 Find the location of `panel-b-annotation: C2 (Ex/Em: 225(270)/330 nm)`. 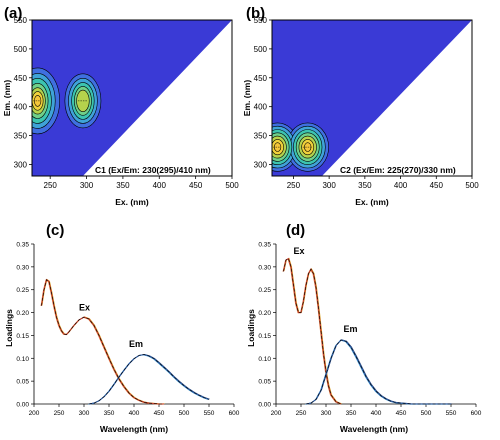

panel-b-annotation: C2 (Ex/Em: 225(270)/330 nm) is located at coordinates (398, 170).